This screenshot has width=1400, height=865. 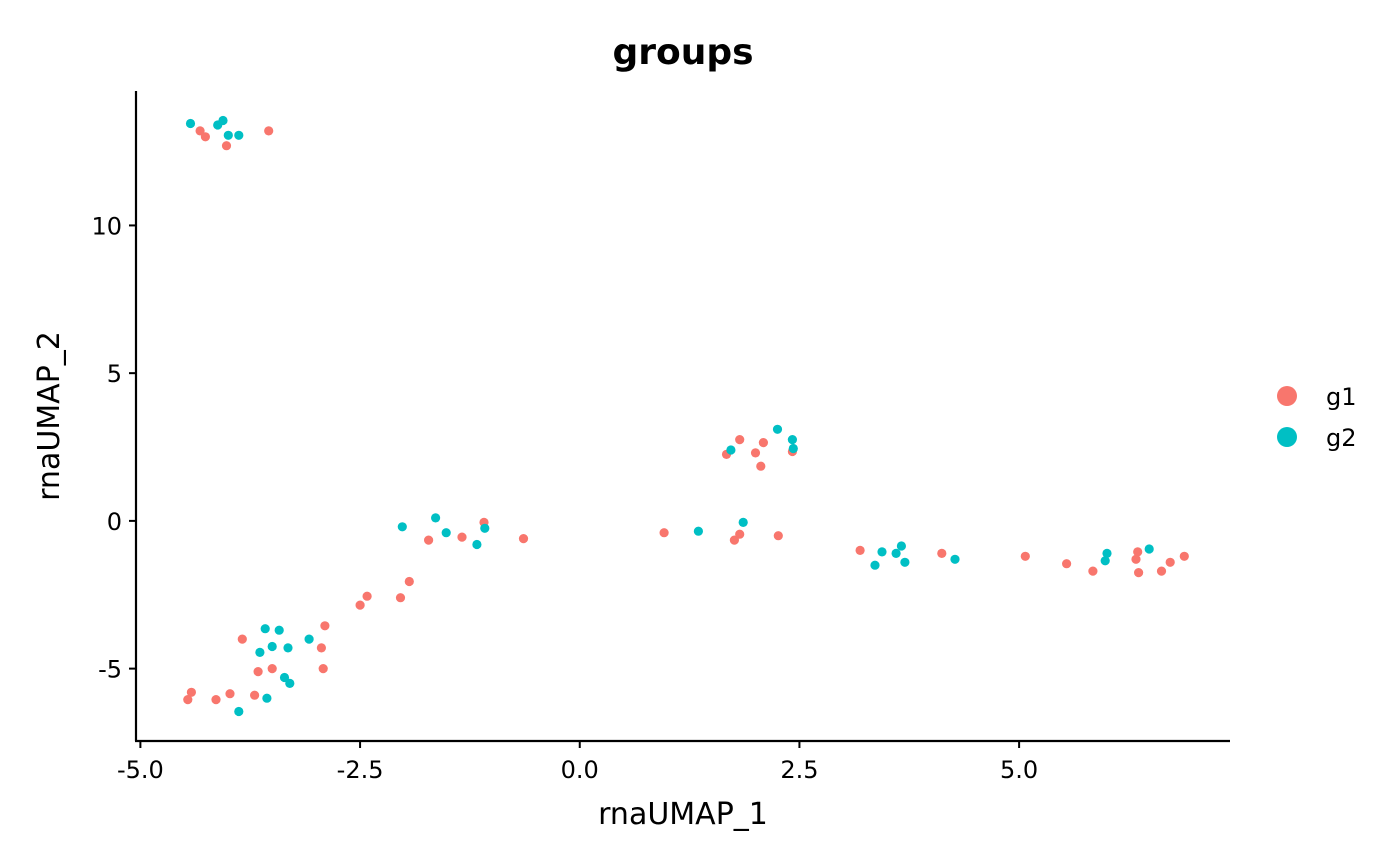 What do you see at coordinates (1317, 417) in the screenshot?
I see `legend: g1 g2` at bounding box center [1317, 417].